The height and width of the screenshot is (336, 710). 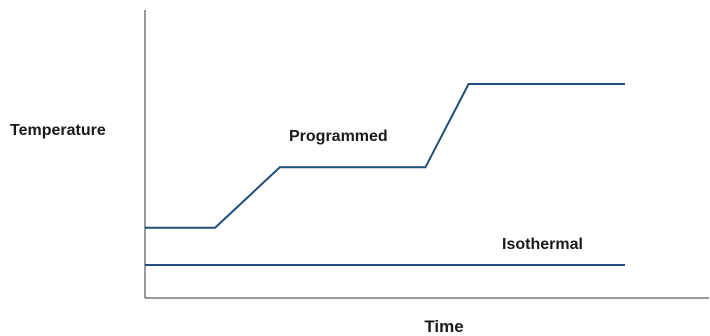 What do you see at coordinates (58, 130) in the screenshot?
I see `y-axis-label: Temperature` at bounding box center [58, 130].